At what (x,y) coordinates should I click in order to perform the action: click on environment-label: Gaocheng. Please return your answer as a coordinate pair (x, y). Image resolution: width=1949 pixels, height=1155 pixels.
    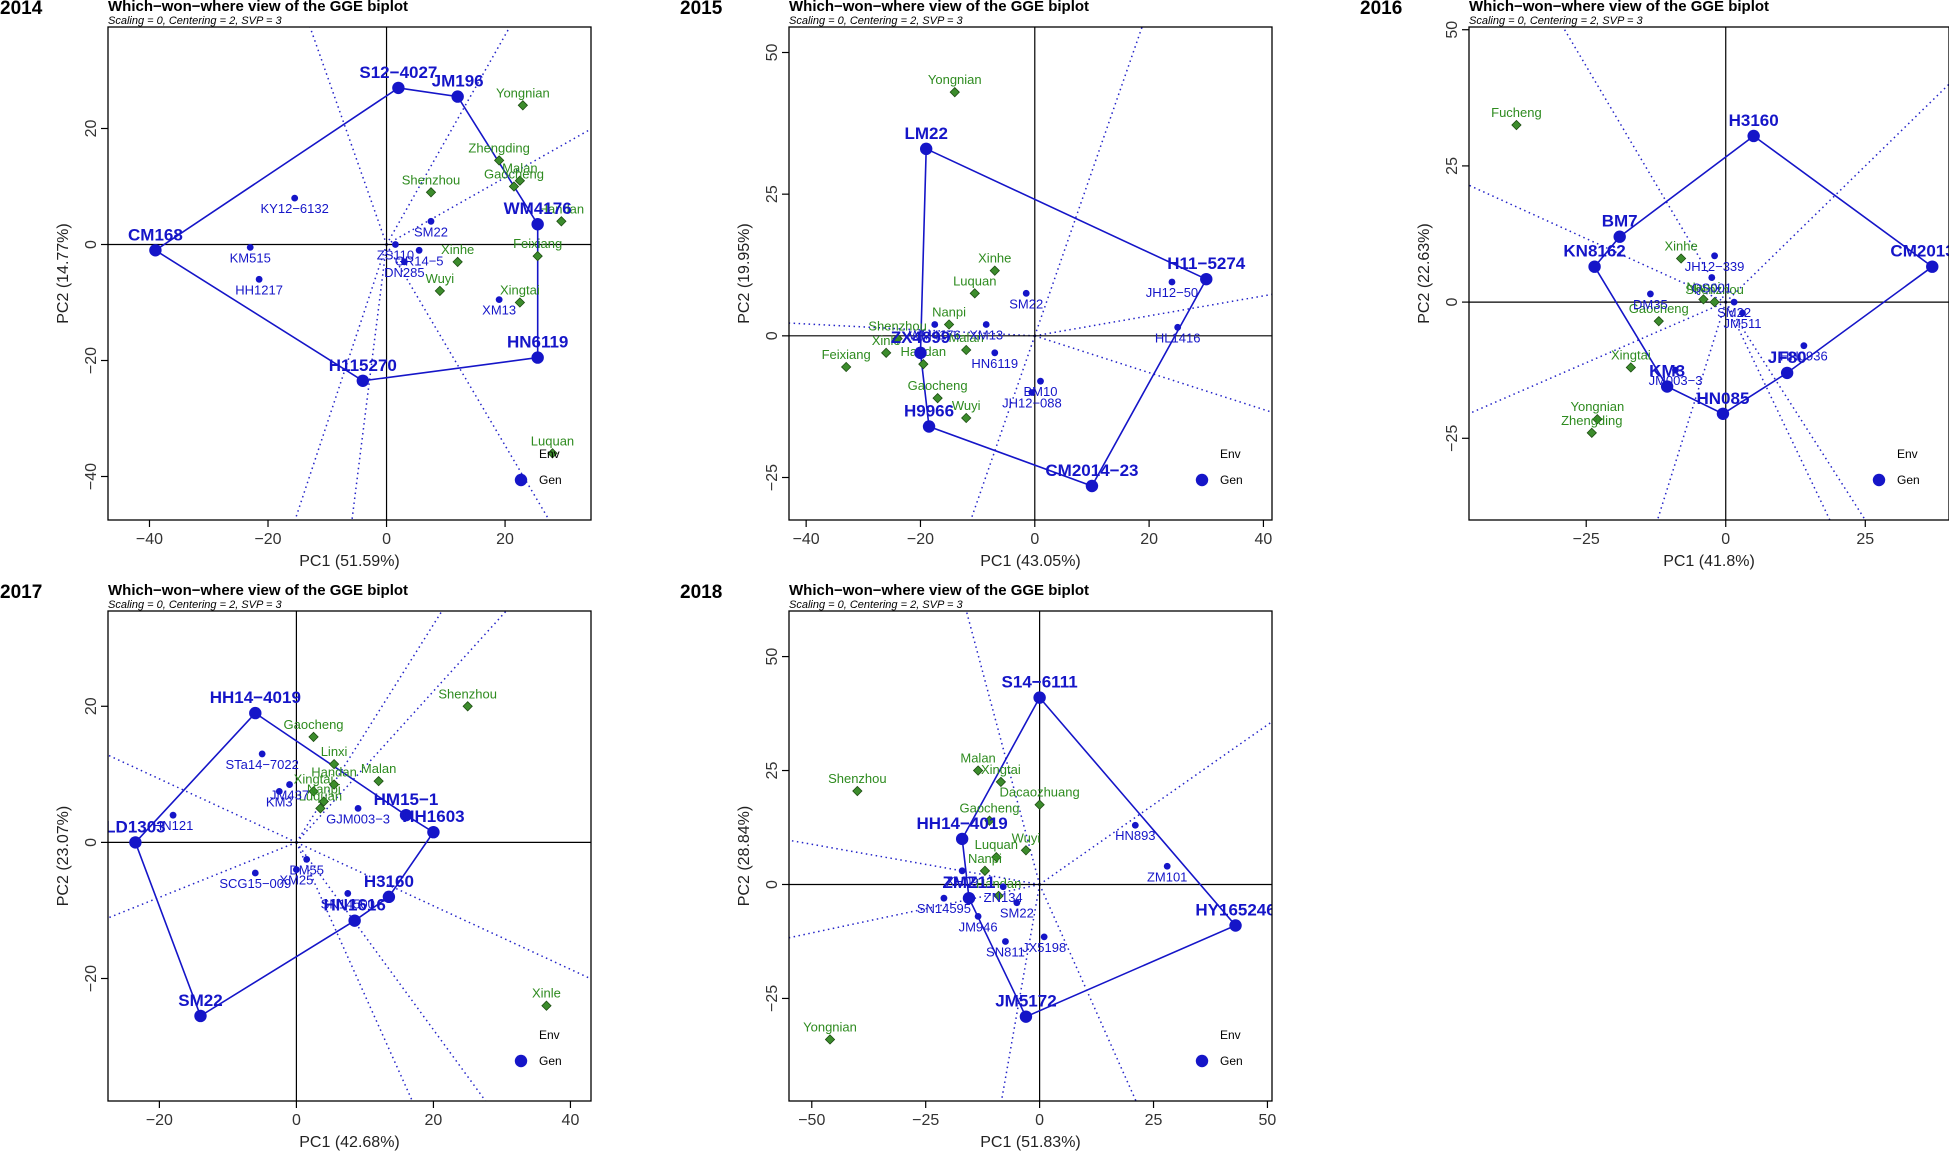
    Looking at the image, I should click on (1659, 308).